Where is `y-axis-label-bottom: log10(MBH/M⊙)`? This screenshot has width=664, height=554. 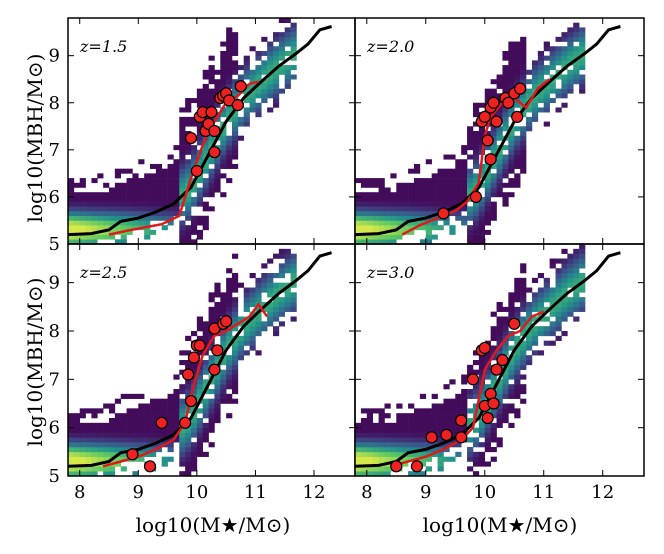 y-axis-label-bottom: log10(MBH/M⊙) is located at coordinates (35, 362).